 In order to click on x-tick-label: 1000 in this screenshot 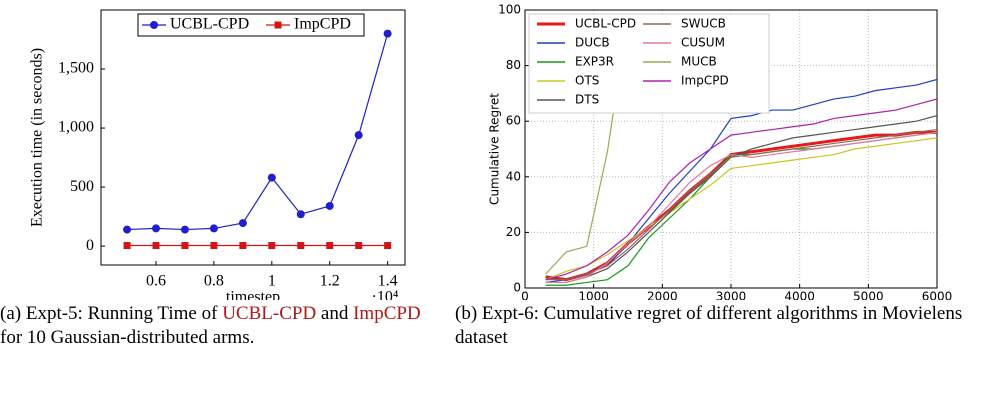, I will do `click(593, 295)`.